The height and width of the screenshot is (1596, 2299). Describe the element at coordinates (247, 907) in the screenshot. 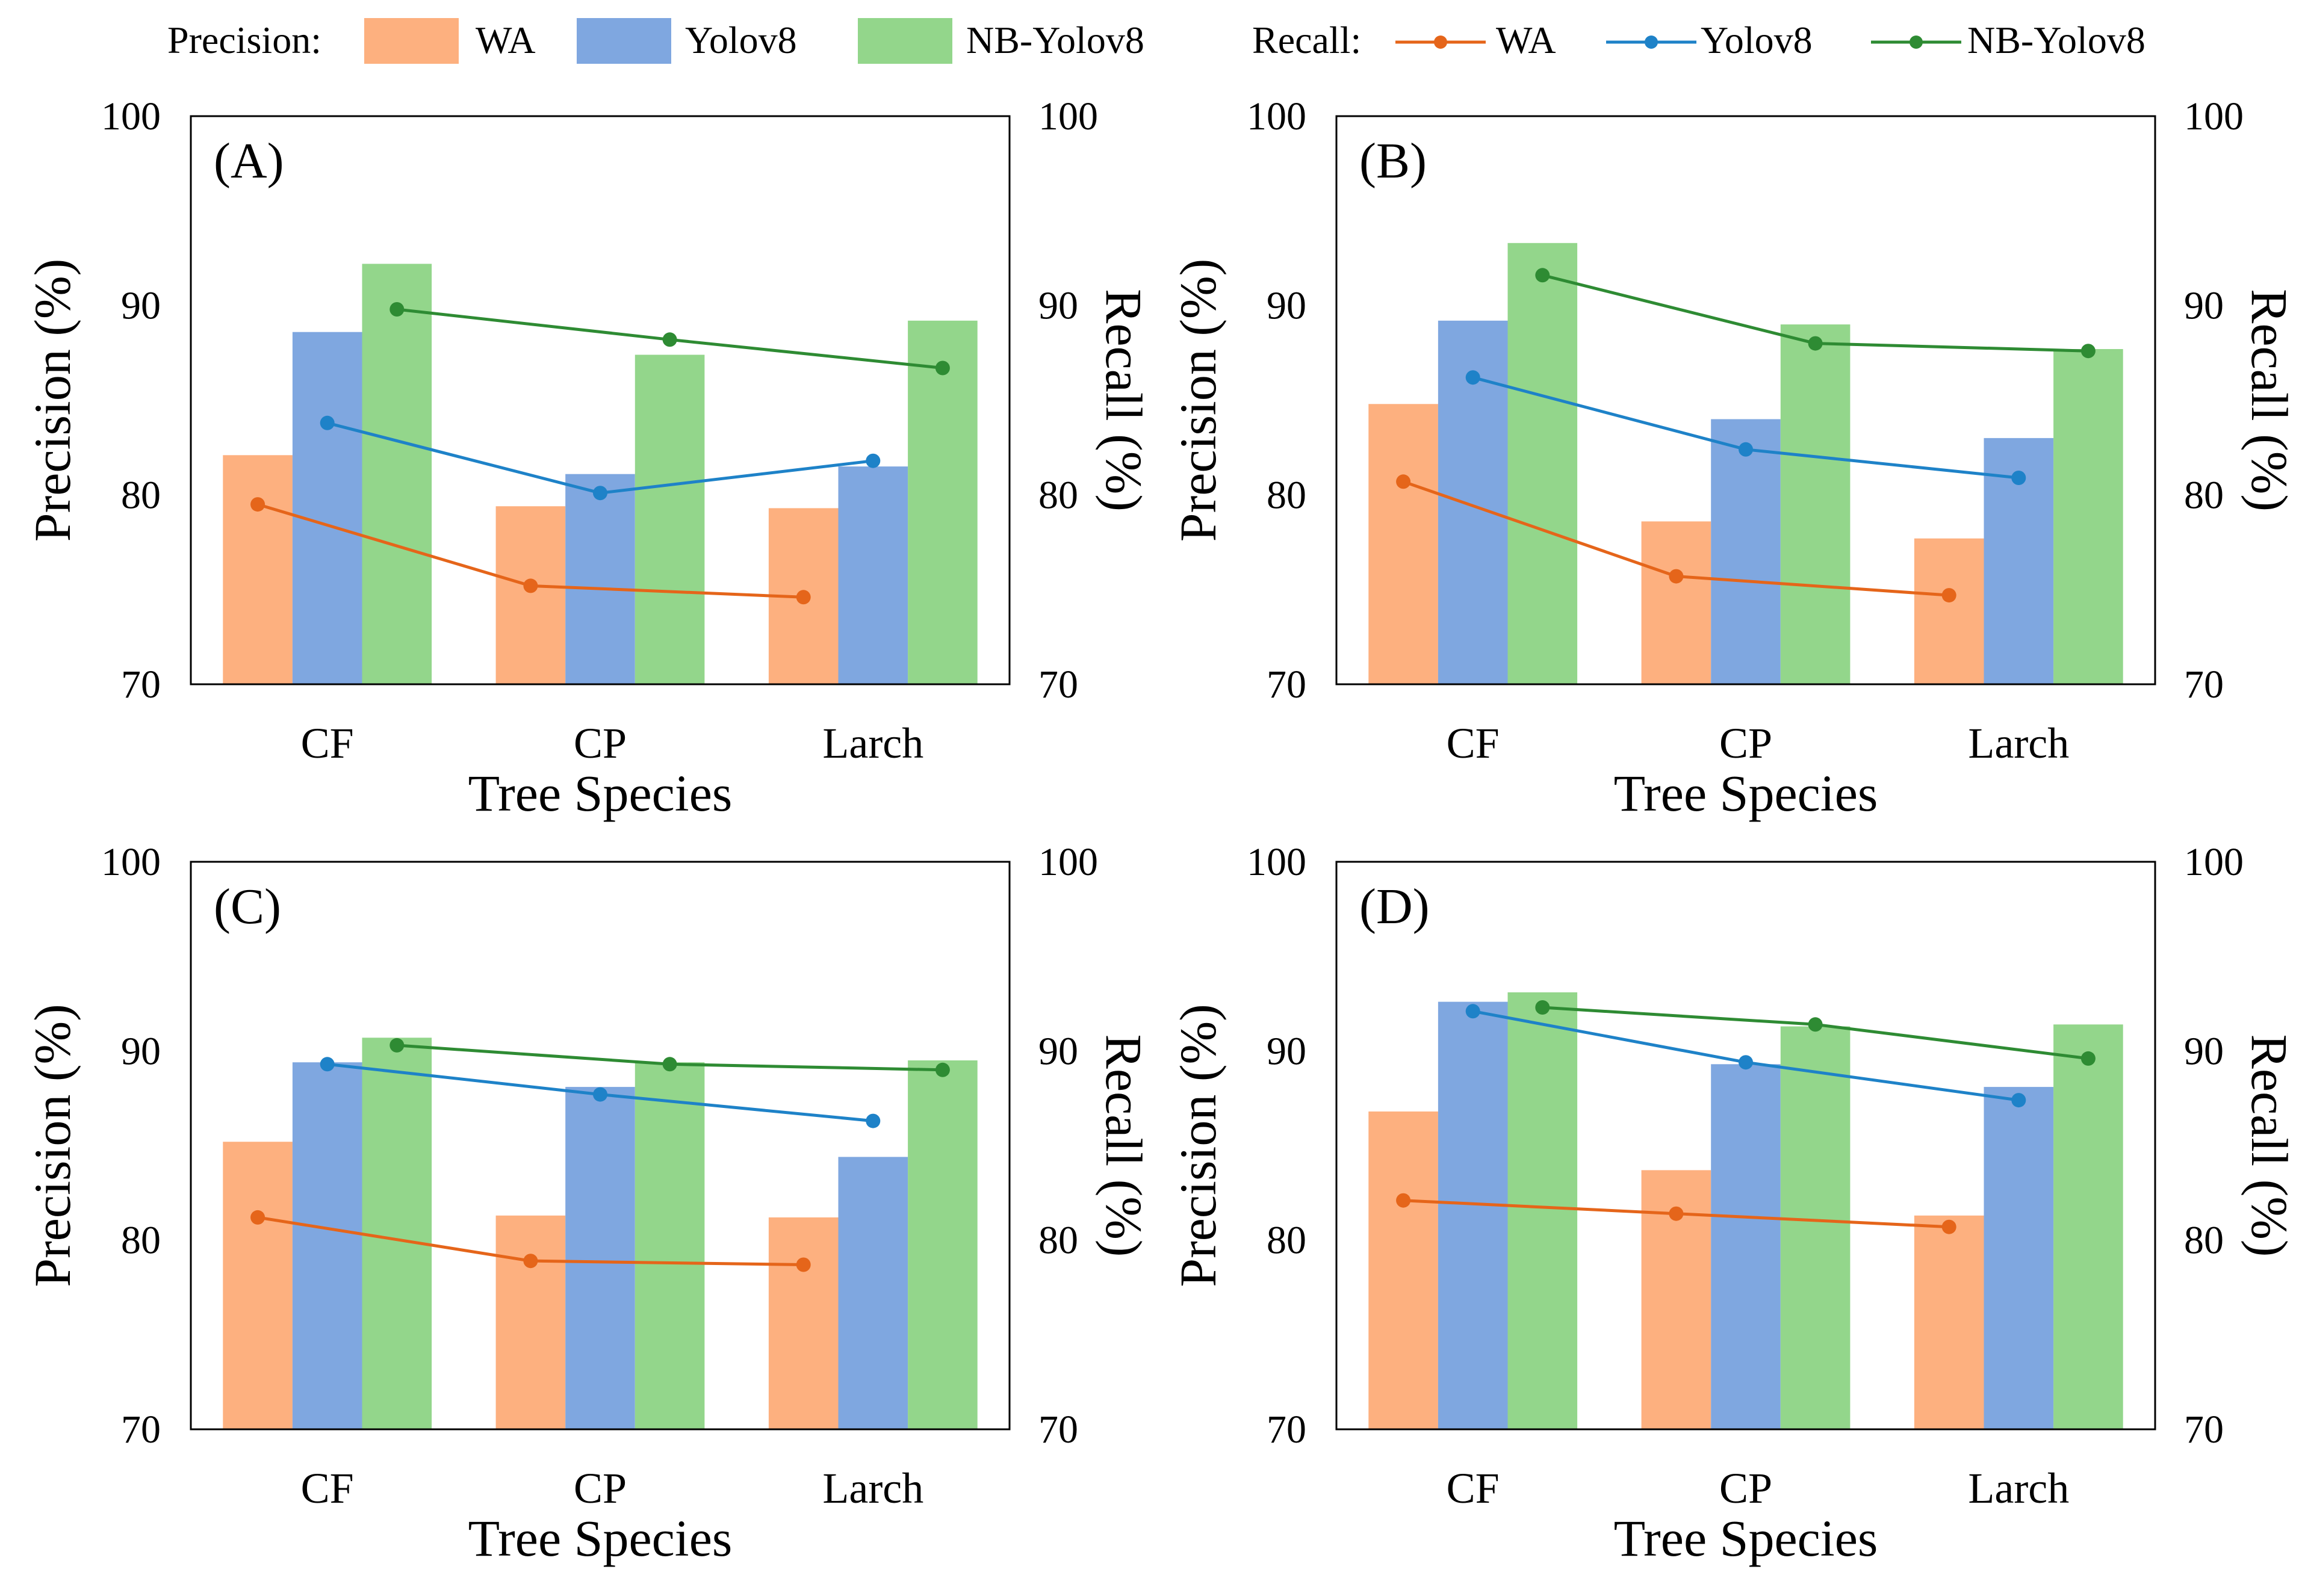

I see `panel-c-label: (C)` at that location.